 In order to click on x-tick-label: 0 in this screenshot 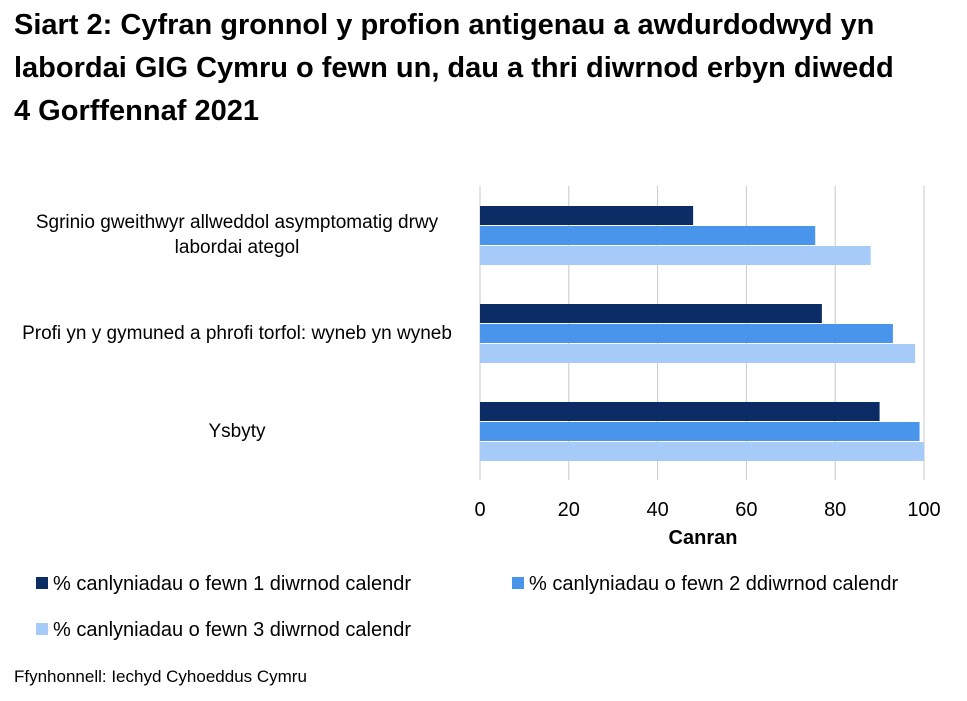, I will do `click(479, 510)`.